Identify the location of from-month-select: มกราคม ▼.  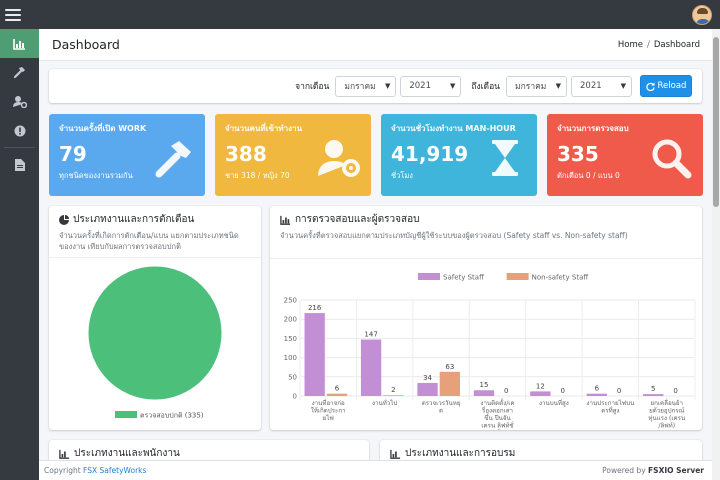
(366, 86).